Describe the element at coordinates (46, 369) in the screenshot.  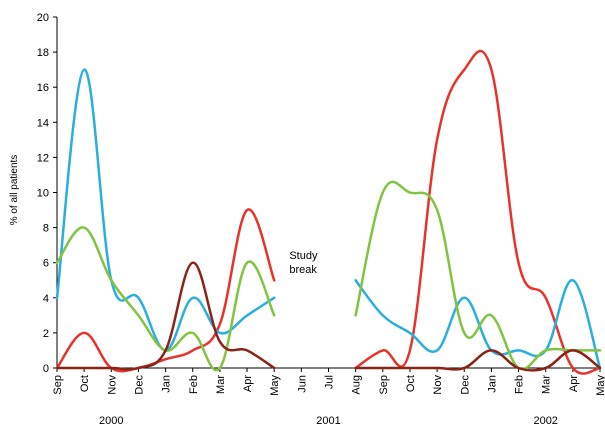
I see `y-tick-label: 0` at that location.